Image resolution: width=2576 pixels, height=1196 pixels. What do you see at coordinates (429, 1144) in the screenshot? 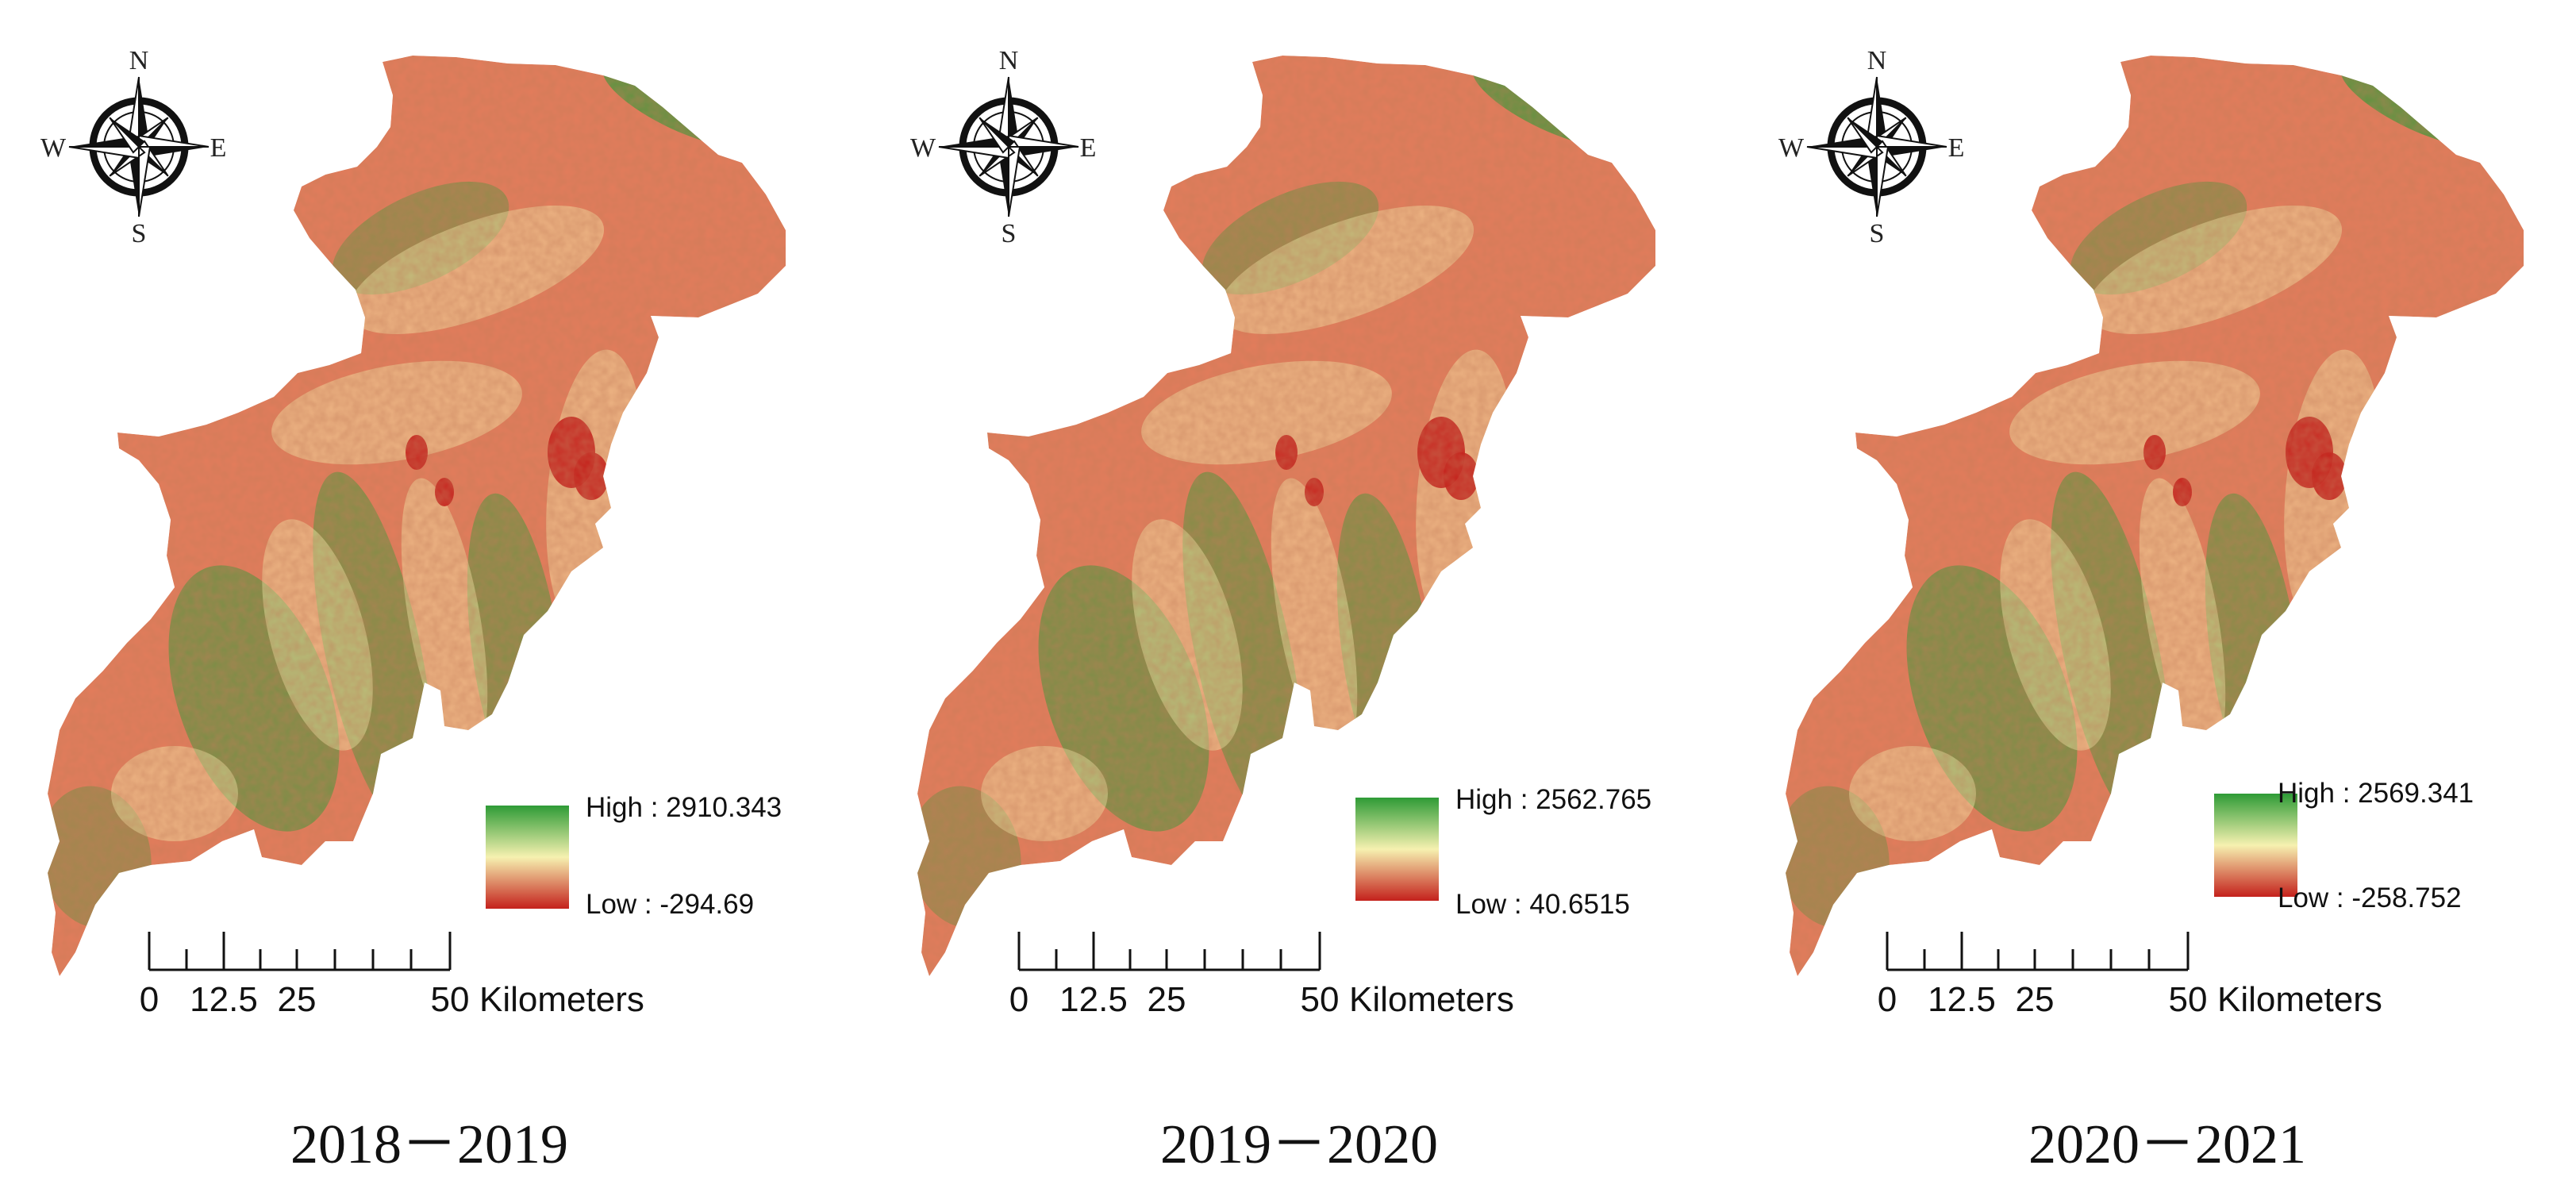
I see `period-label: 2018－2019` at bounding box center [429, 1144].